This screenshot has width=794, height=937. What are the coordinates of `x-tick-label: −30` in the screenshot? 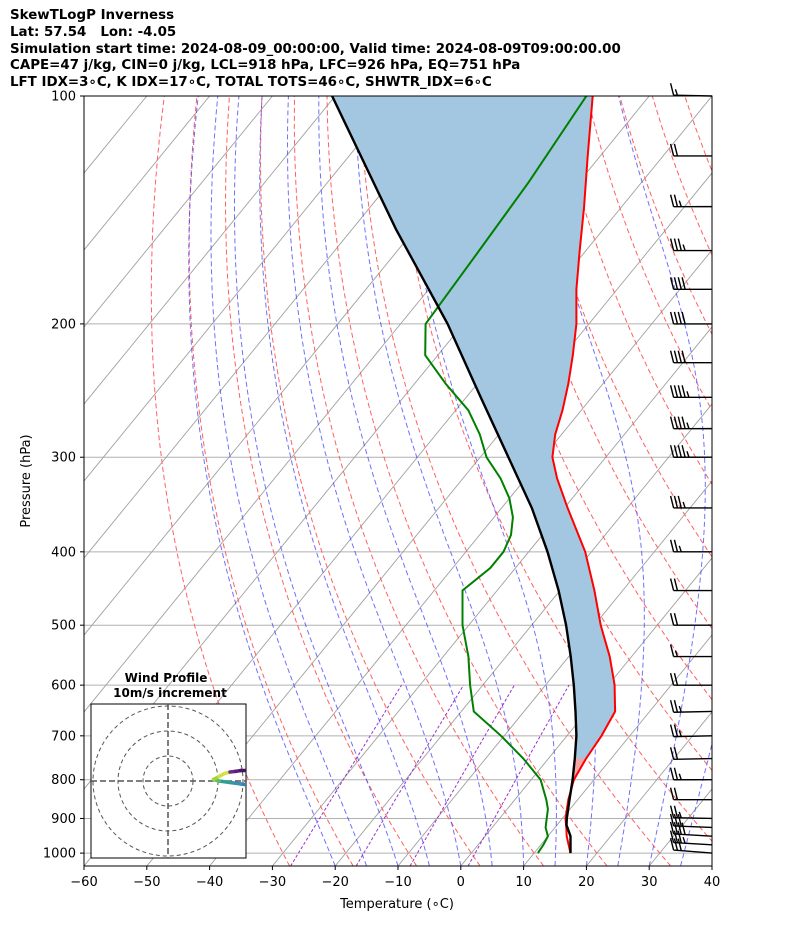 It's located at (272, 882).